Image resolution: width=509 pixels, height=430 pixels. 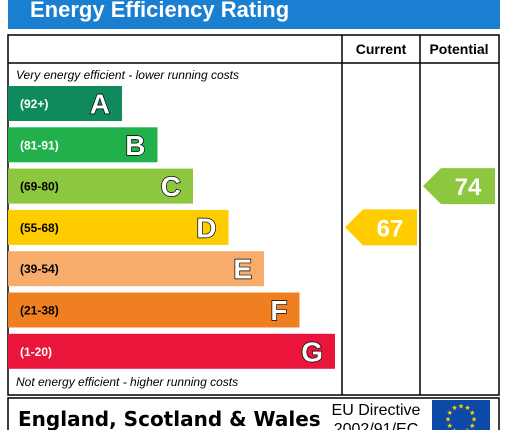 I want to click on footer-region: England, Scotland & Wales, so click(x=169, y=418).